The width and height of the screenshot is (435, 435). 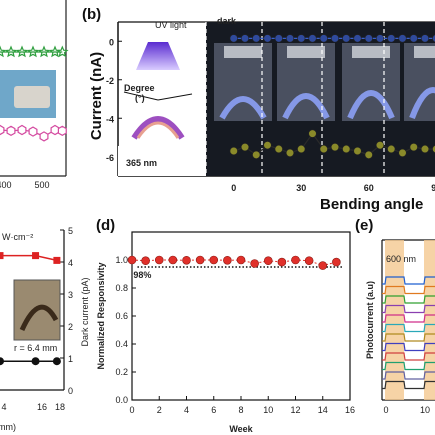 What do you see at coordinates (364, 225) in the screenshot?
I see `panel-e-label: (e)` at bounding box center [364, 225].